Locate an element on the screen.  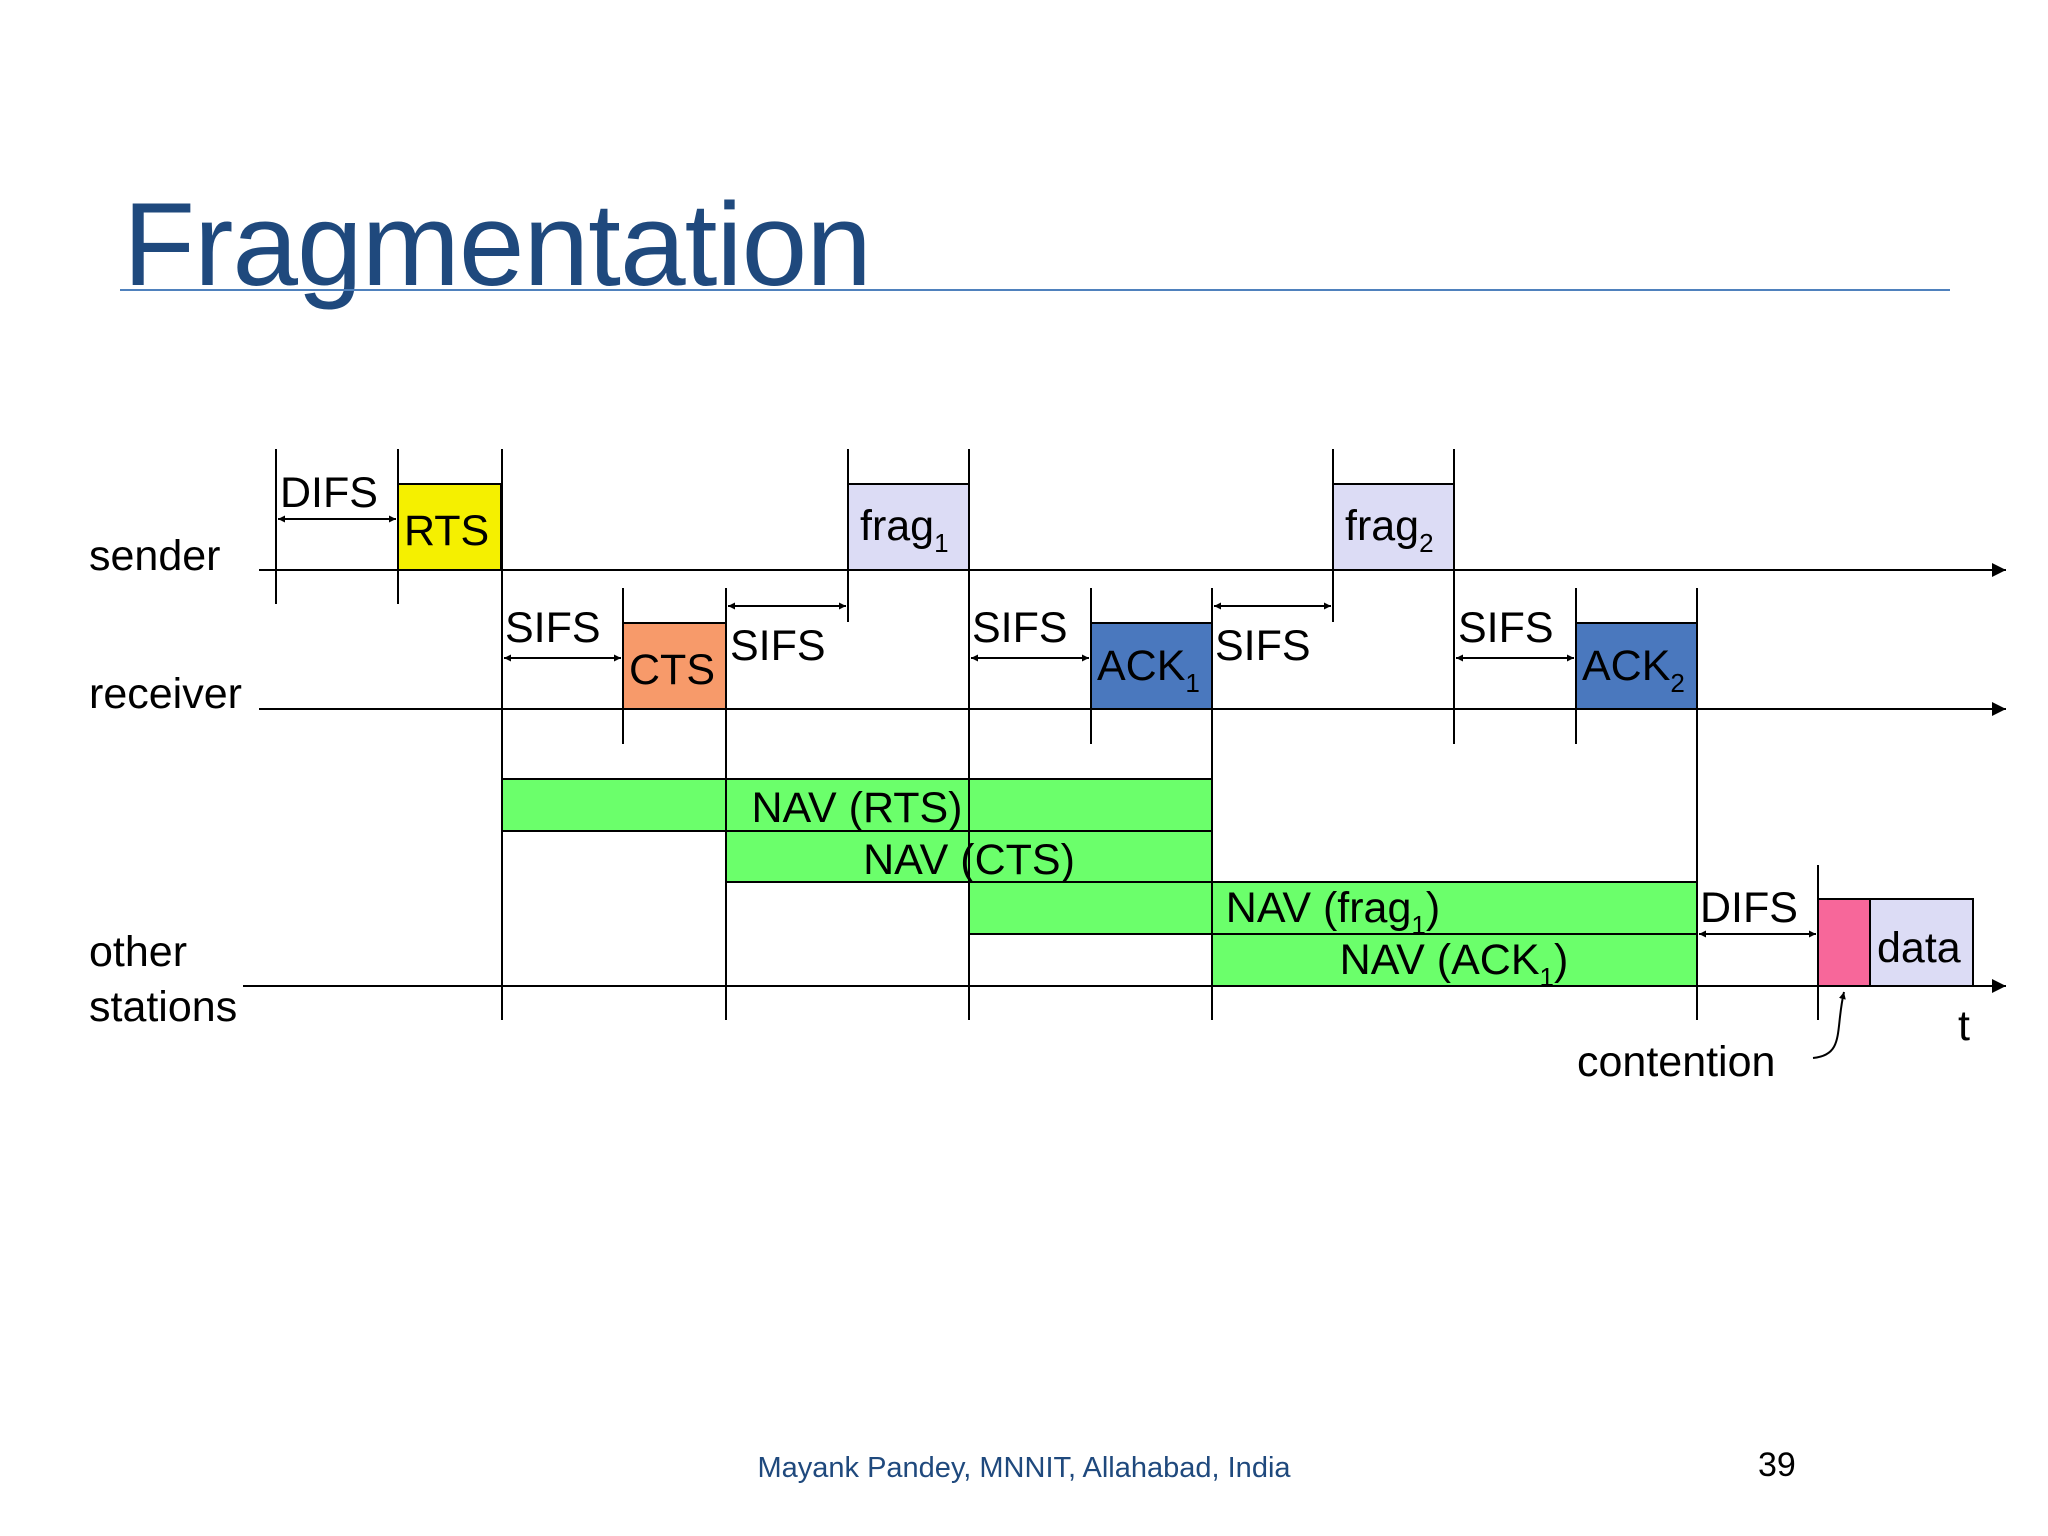
difs-2-label: DIFS is located at coordinates (1749, 908).